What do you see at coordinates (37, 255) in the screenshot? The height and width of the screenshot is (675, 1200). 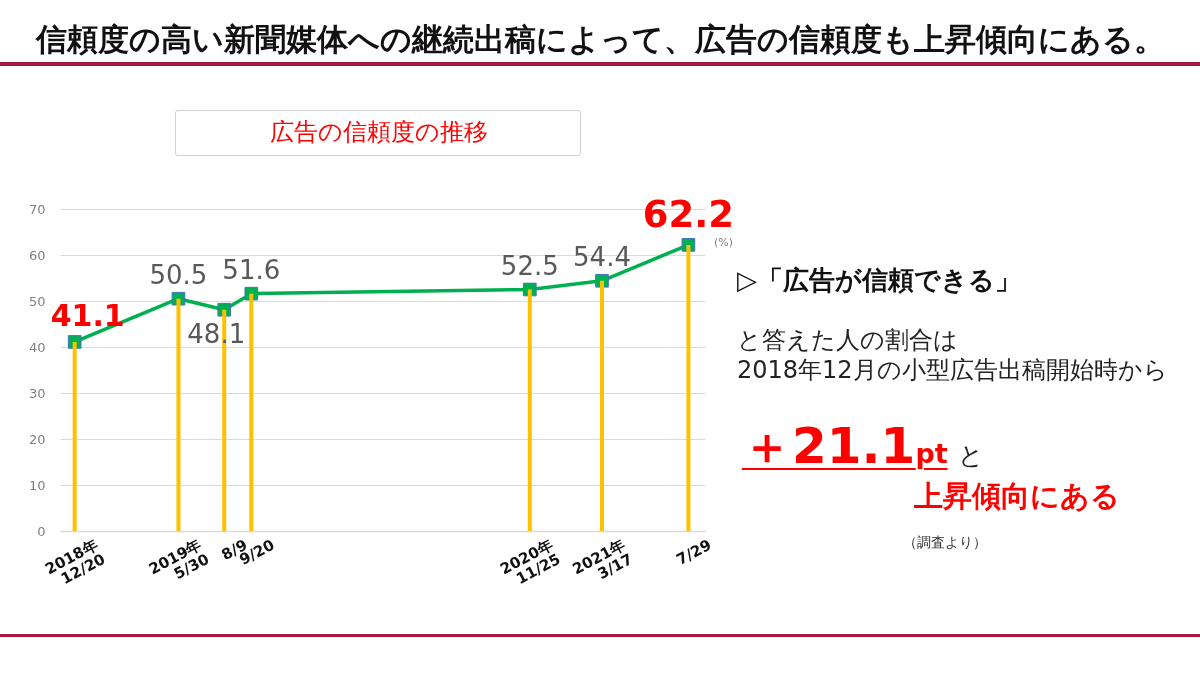 I see `y-tick-label: 60` at bounding box center [37, 255].